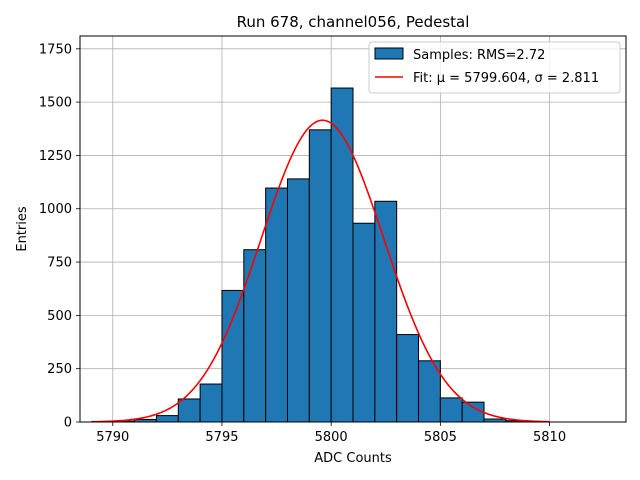  I want to click on y-axis-label: Entries, so click(22, 229).